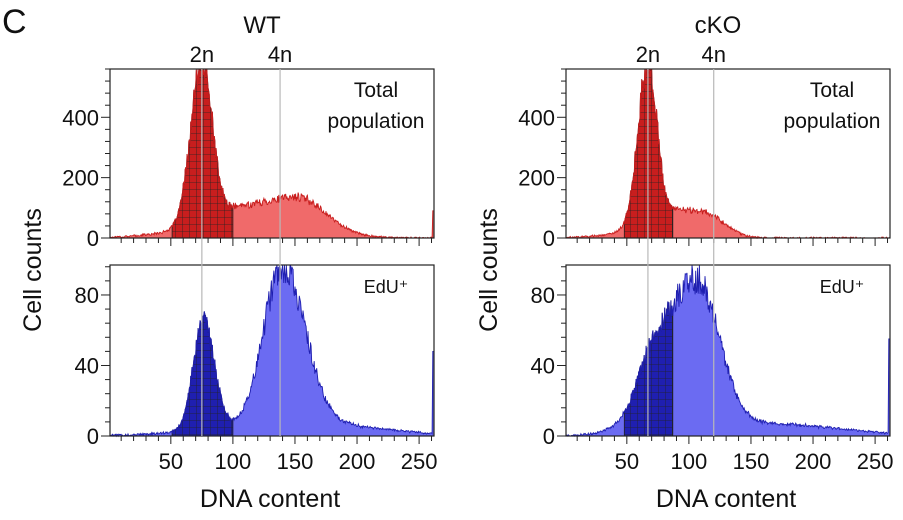 The width and height of the screenshot is (903, 520). Describe the element at coordinates (489, 270) in the screenshot. I see `y-axis-label-right: Cell counts` at that location.